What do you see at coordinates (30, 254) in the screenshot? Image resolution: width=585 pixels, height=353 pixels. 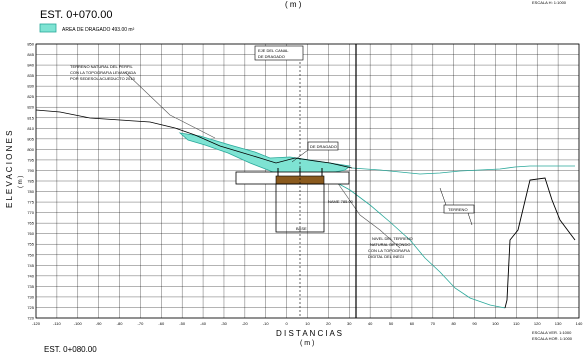 I see `y-tick-label: 750` at bounding box center [30, 254].